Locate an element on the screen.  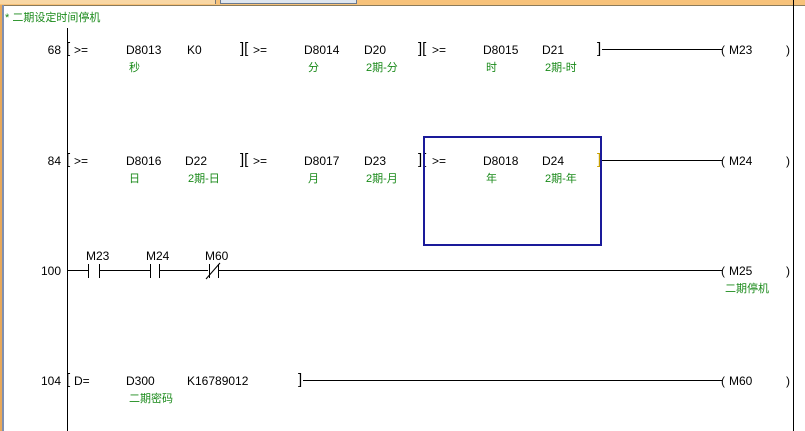
device-comment: 2期-年 is located at coordinates (561, 179).